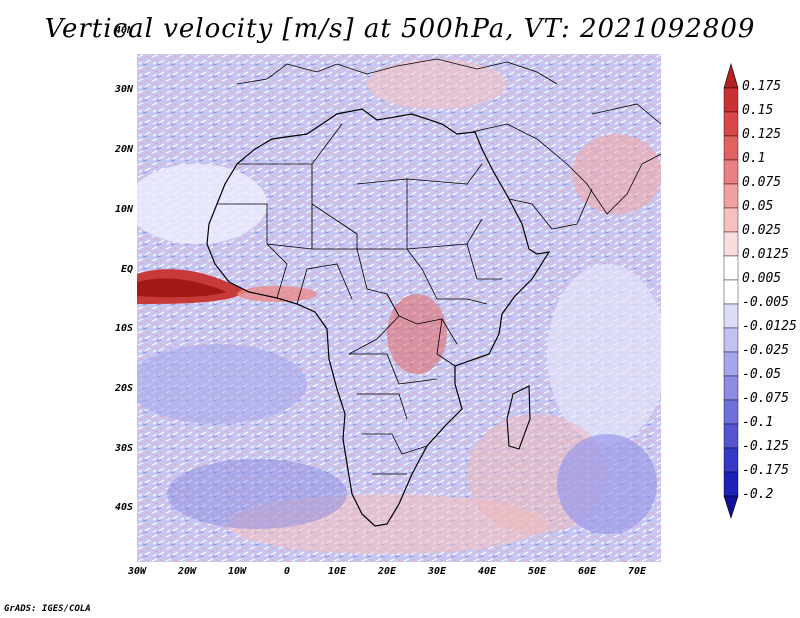 The height and width of the screenshot is (618, 800). I want to click on lat-label: 30N, so click(123, 89).